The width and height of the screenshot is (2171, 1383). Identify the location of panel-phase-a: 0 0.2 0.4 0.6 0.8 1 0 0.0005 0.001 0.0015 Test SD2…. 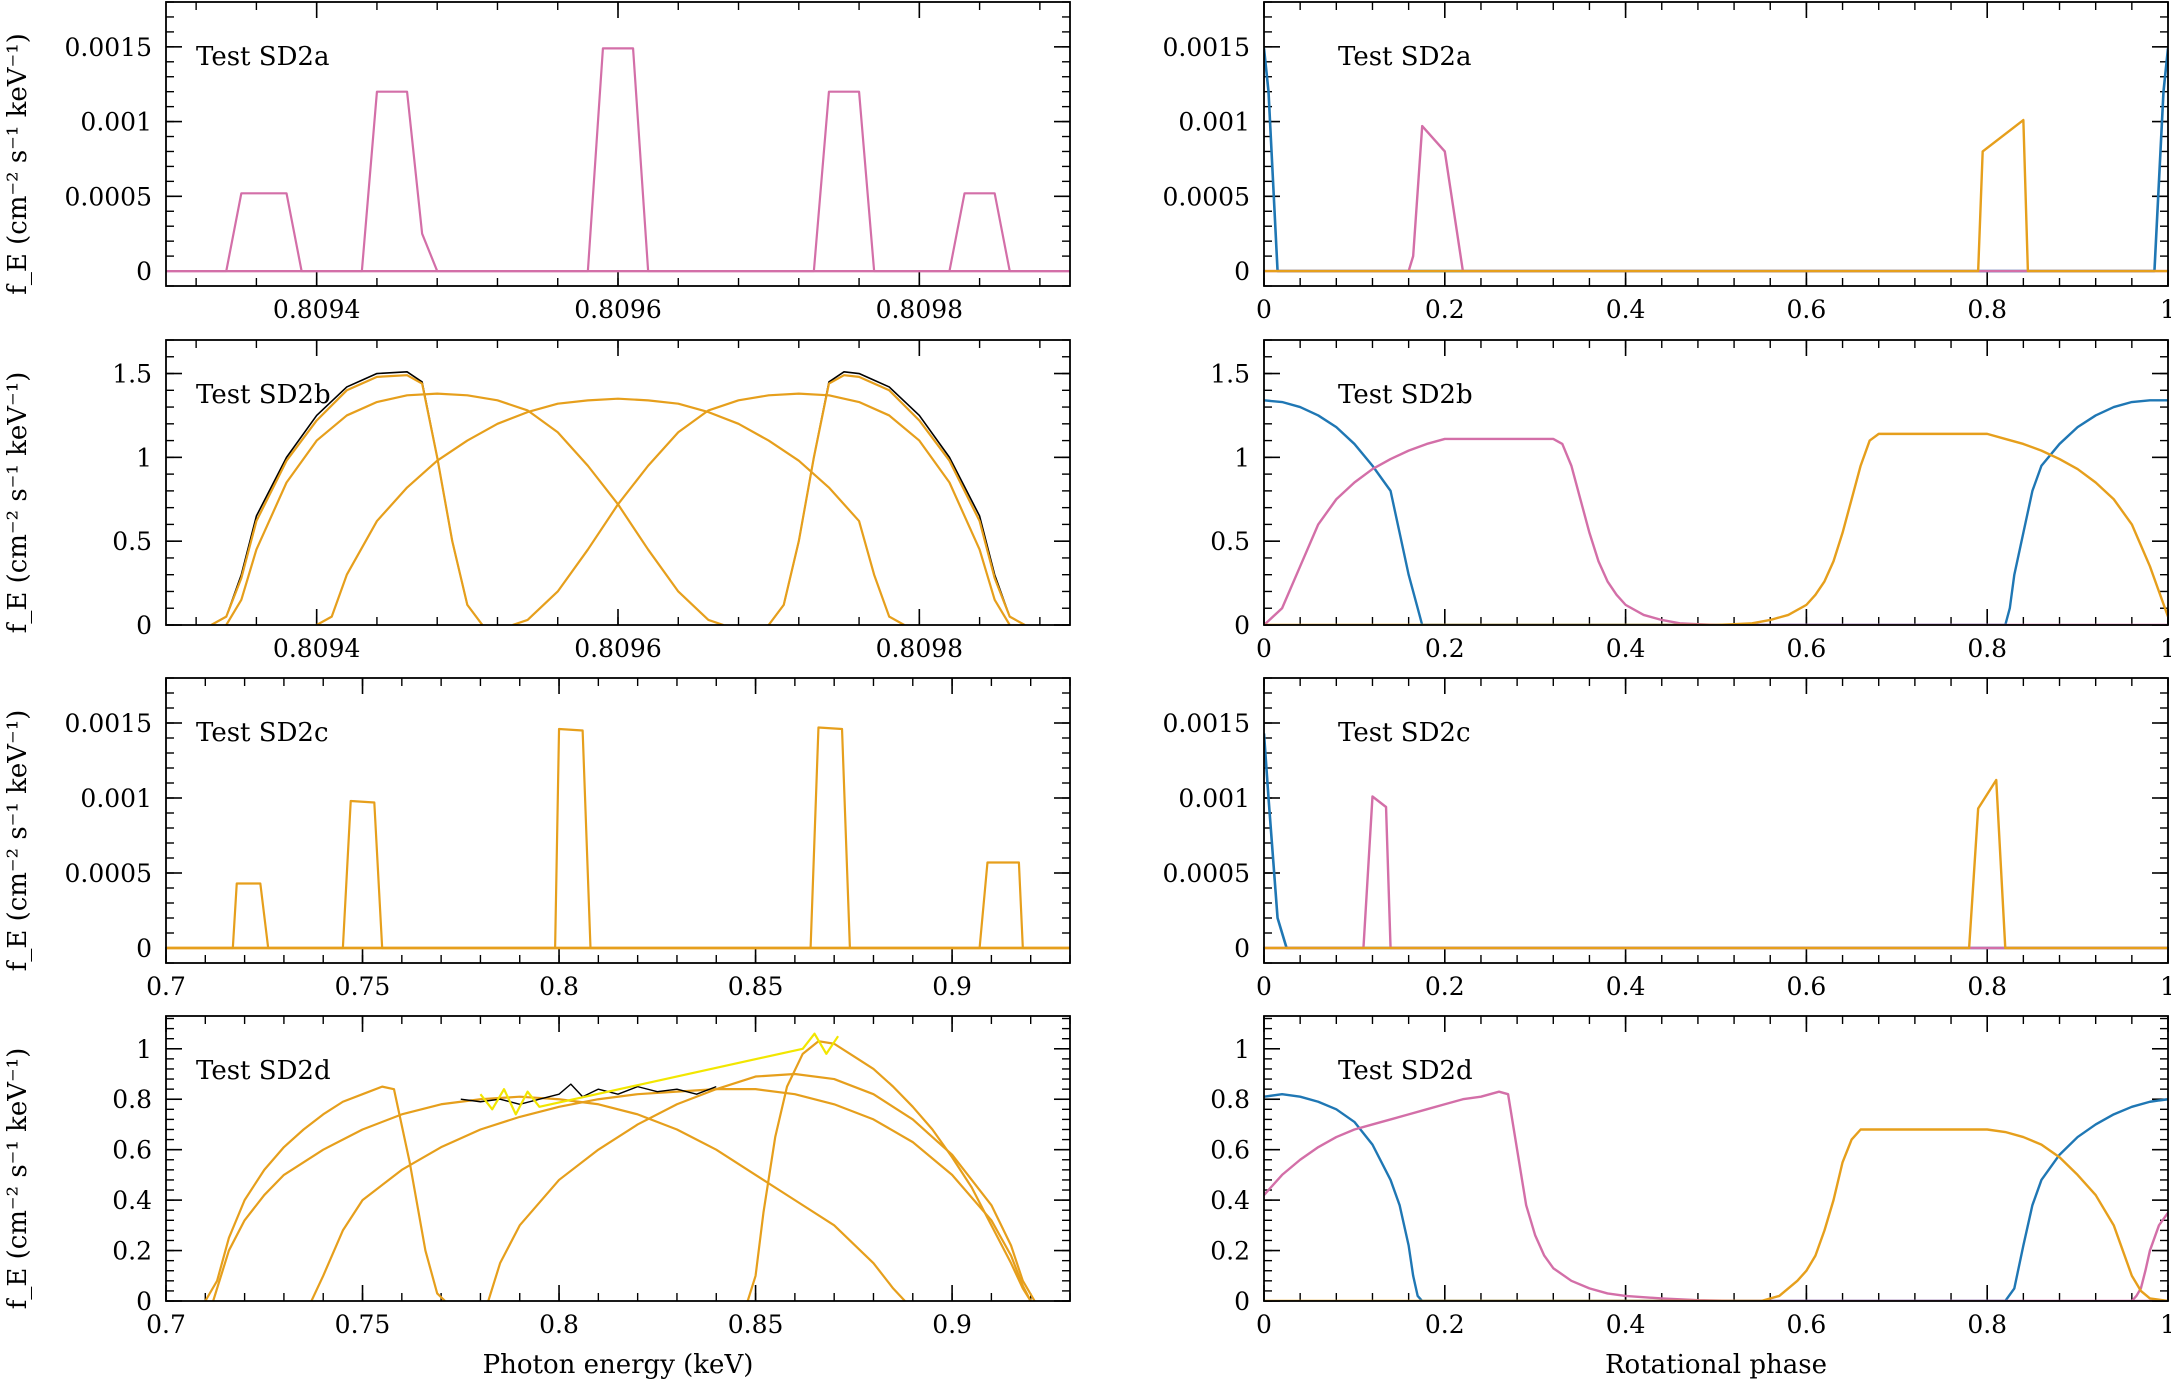
(1667, 162).